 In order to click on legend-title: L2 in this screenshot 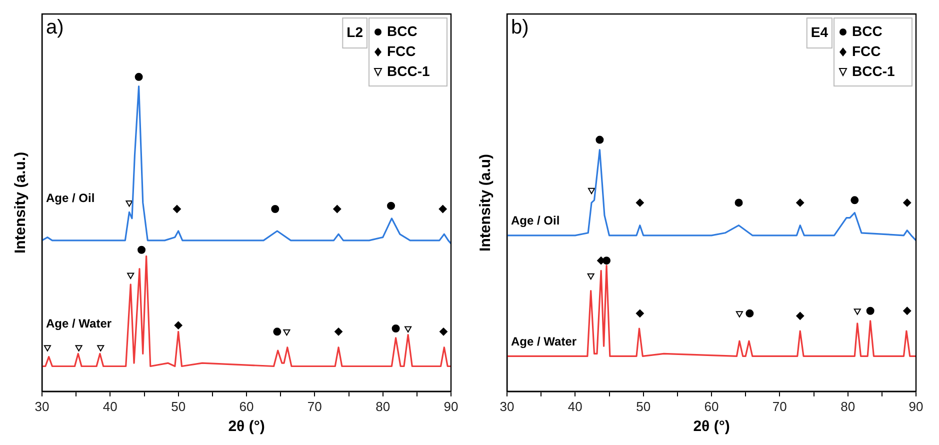, I will do `click(355, 32)`.